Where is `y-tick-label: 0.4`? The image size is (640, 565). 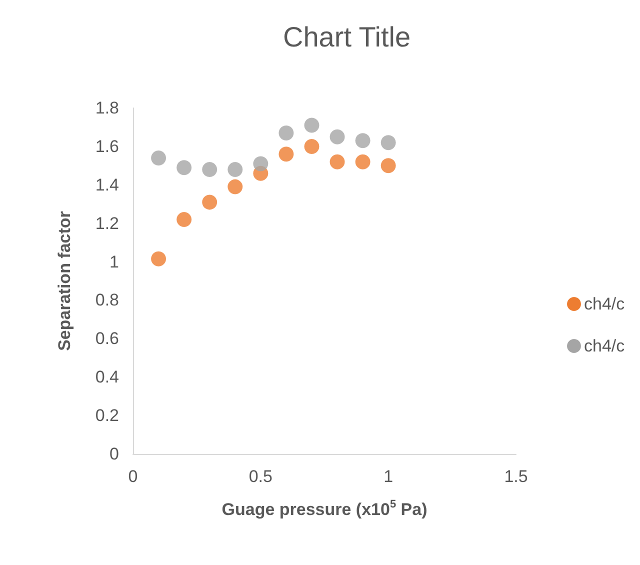 y-tick-label: 0.4 is located at coordinates (107, 377).